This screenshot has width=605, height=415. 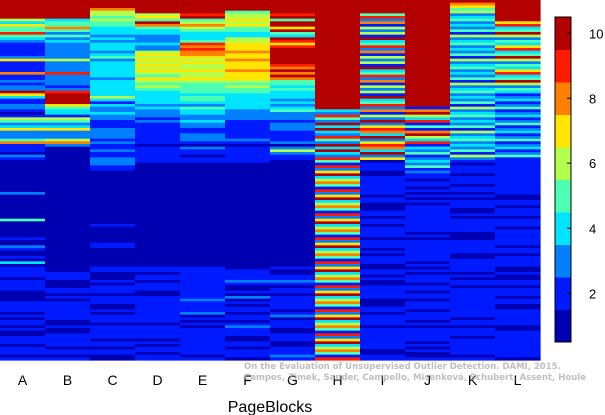 What do you see at coordinates (563, 131) in the screenshot?
I see `colorbar-band` at bounding box center [563, 131].